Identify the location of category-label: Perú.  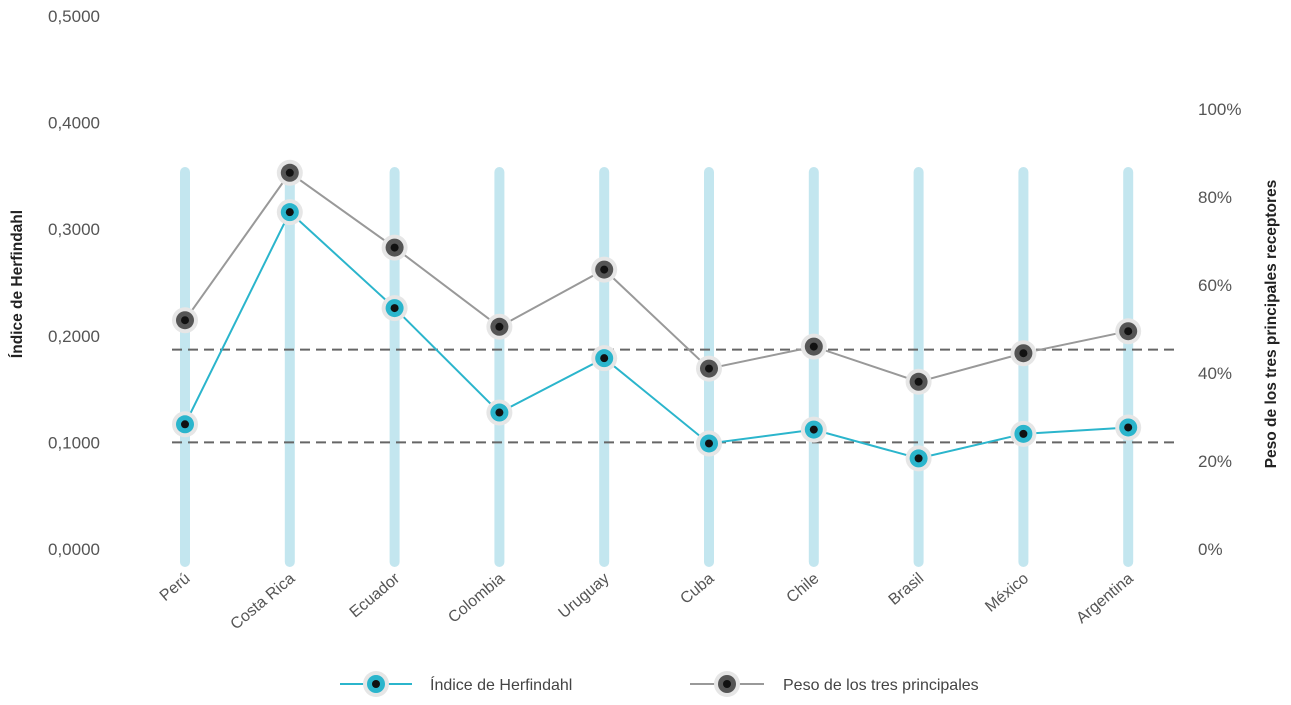
(175, 587).